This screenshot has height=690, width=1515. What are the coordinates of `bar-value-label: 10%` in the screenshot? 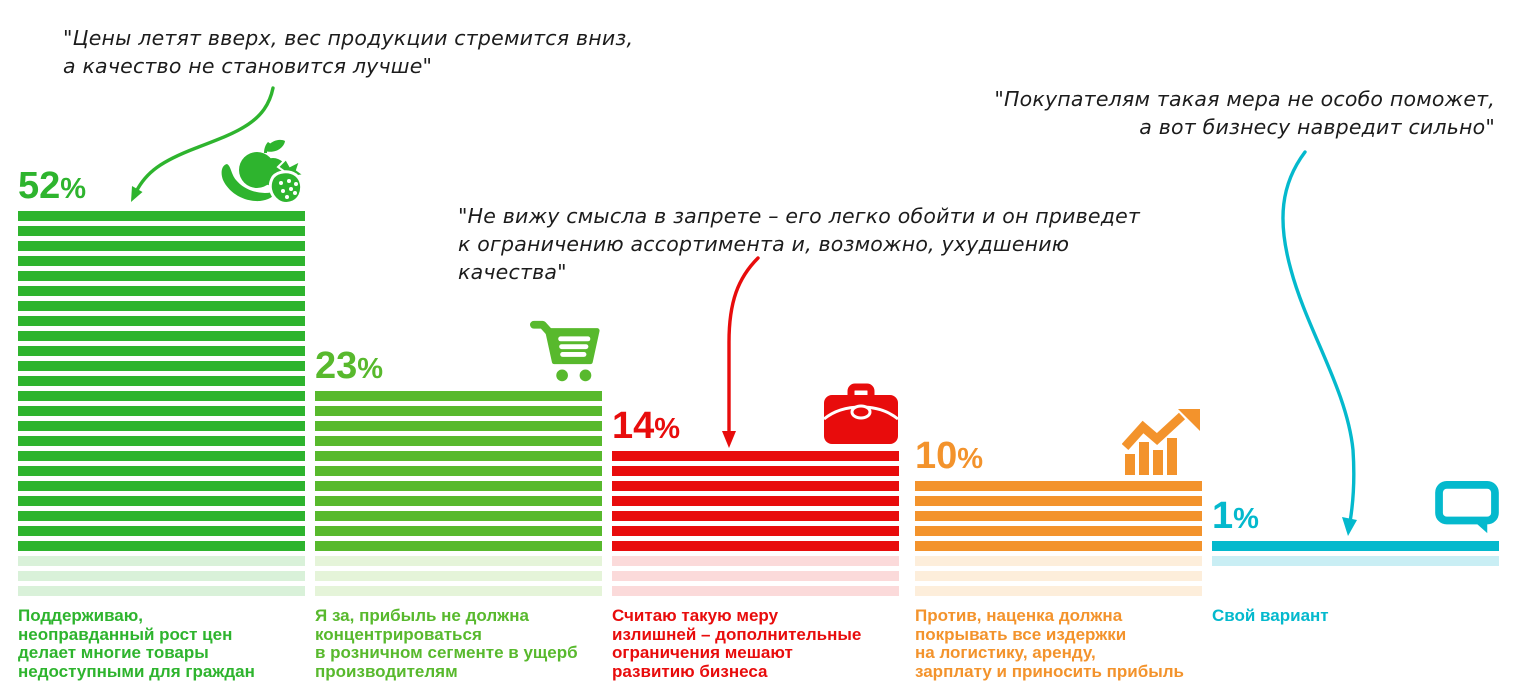 It's located at (949, 456).